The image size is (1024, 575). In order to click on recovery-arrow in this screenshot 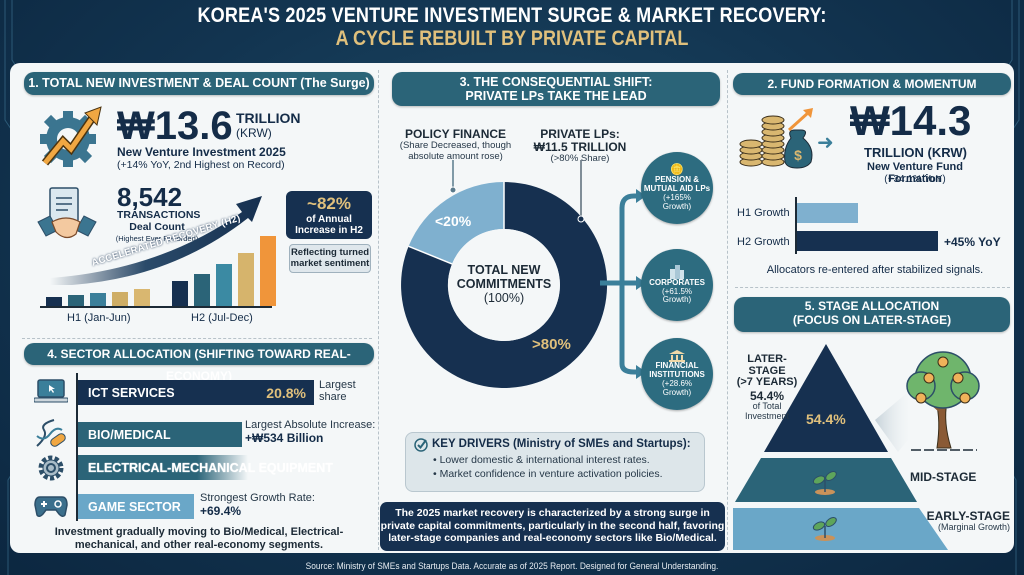, I will do `click(156, 240)`.